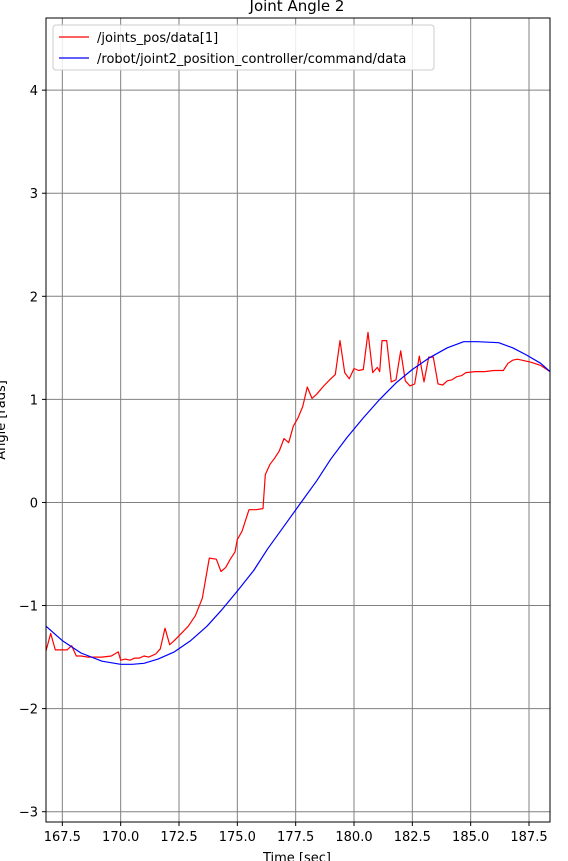 The height and width of the screenshot is (861, 568). Describe the element at coordinates (34, 194) in the screenshot. I see `y-tick-label: 3` at that location.